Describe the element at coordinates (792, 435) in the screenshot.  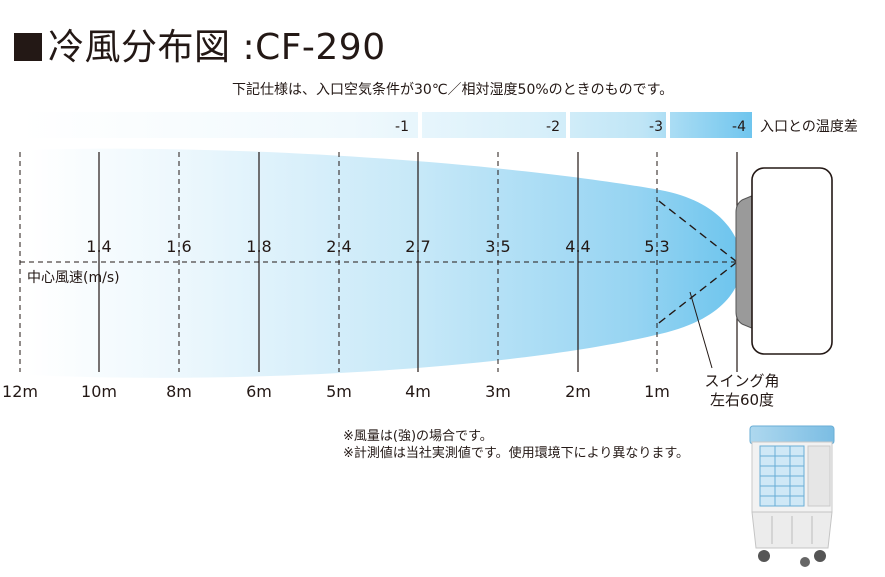
I see `cooler-top-panel` at that location.